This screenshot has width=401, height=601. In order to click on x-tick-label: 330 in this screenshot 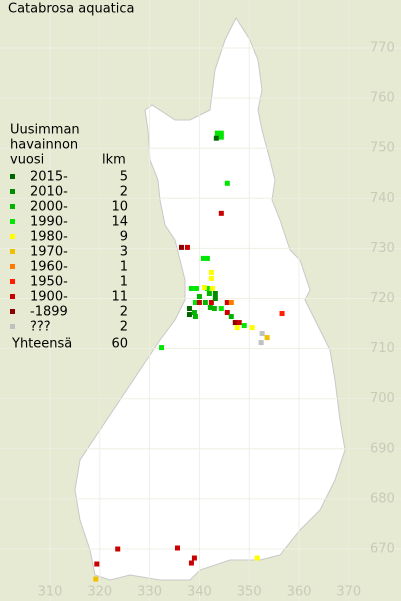, I will do `click(149, 592)`.